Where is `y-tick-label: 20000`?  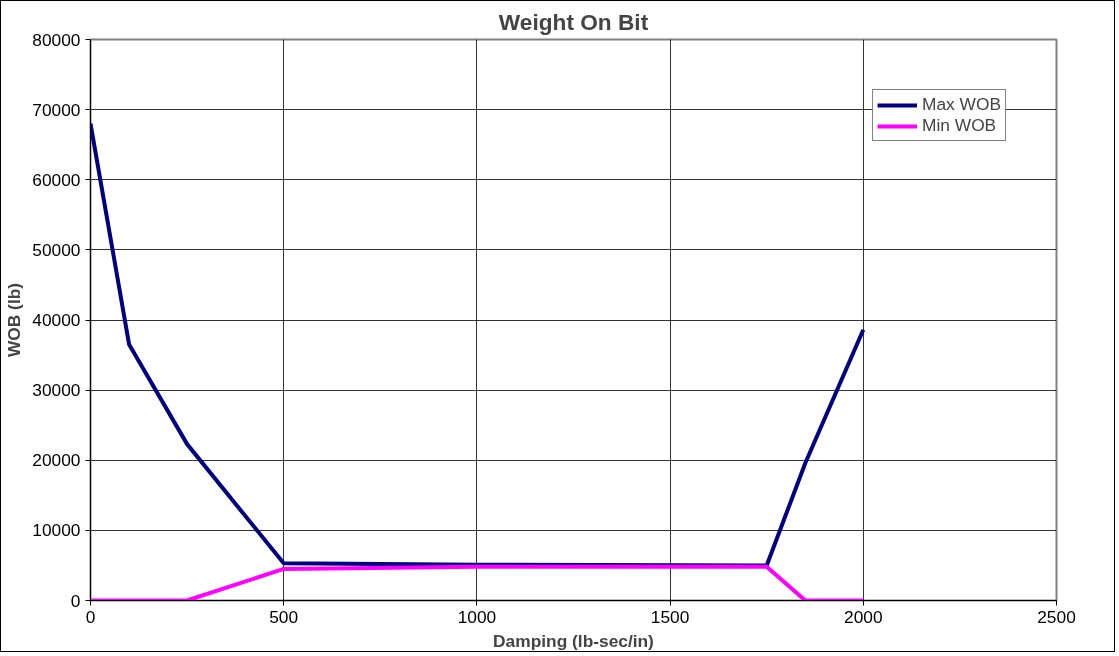
y-tick-label: 20000 is located at coordinates (56, 460).